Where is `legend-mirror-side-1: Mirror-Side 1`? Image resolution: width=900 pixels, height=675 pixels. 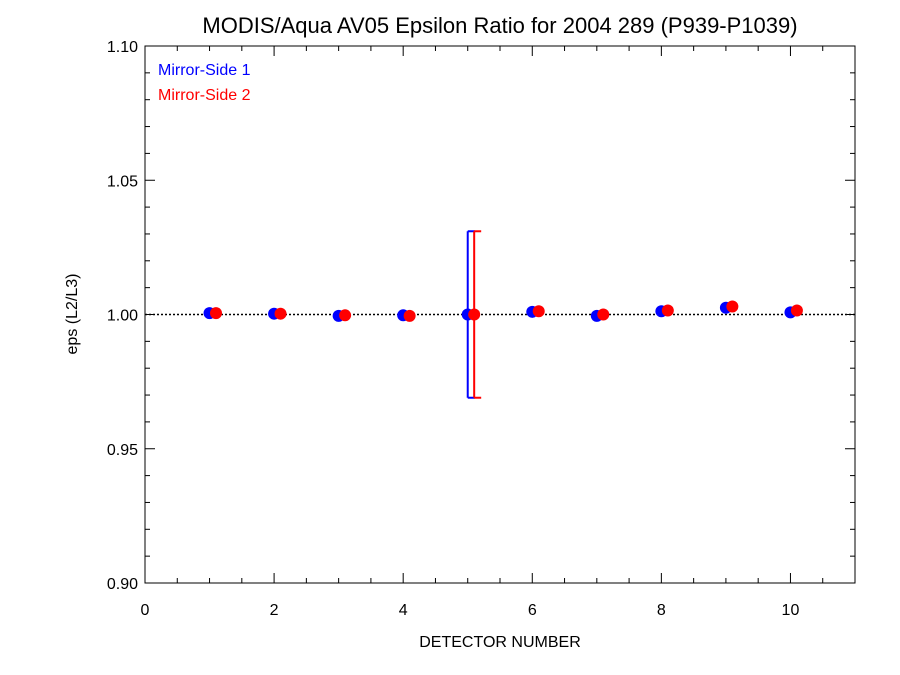 legend-mirror-side-1: Mirror-Side 1 is located at coordinates (204, 70).